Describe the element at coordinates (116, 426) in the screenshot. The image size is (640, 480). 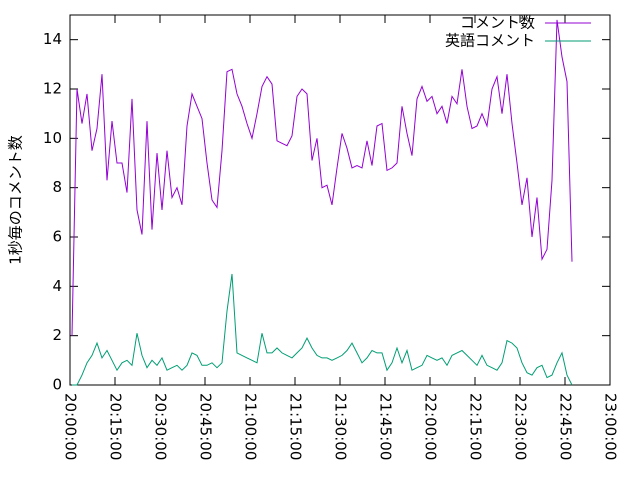
I see `x-tick-label: 20:15:00` at that location.